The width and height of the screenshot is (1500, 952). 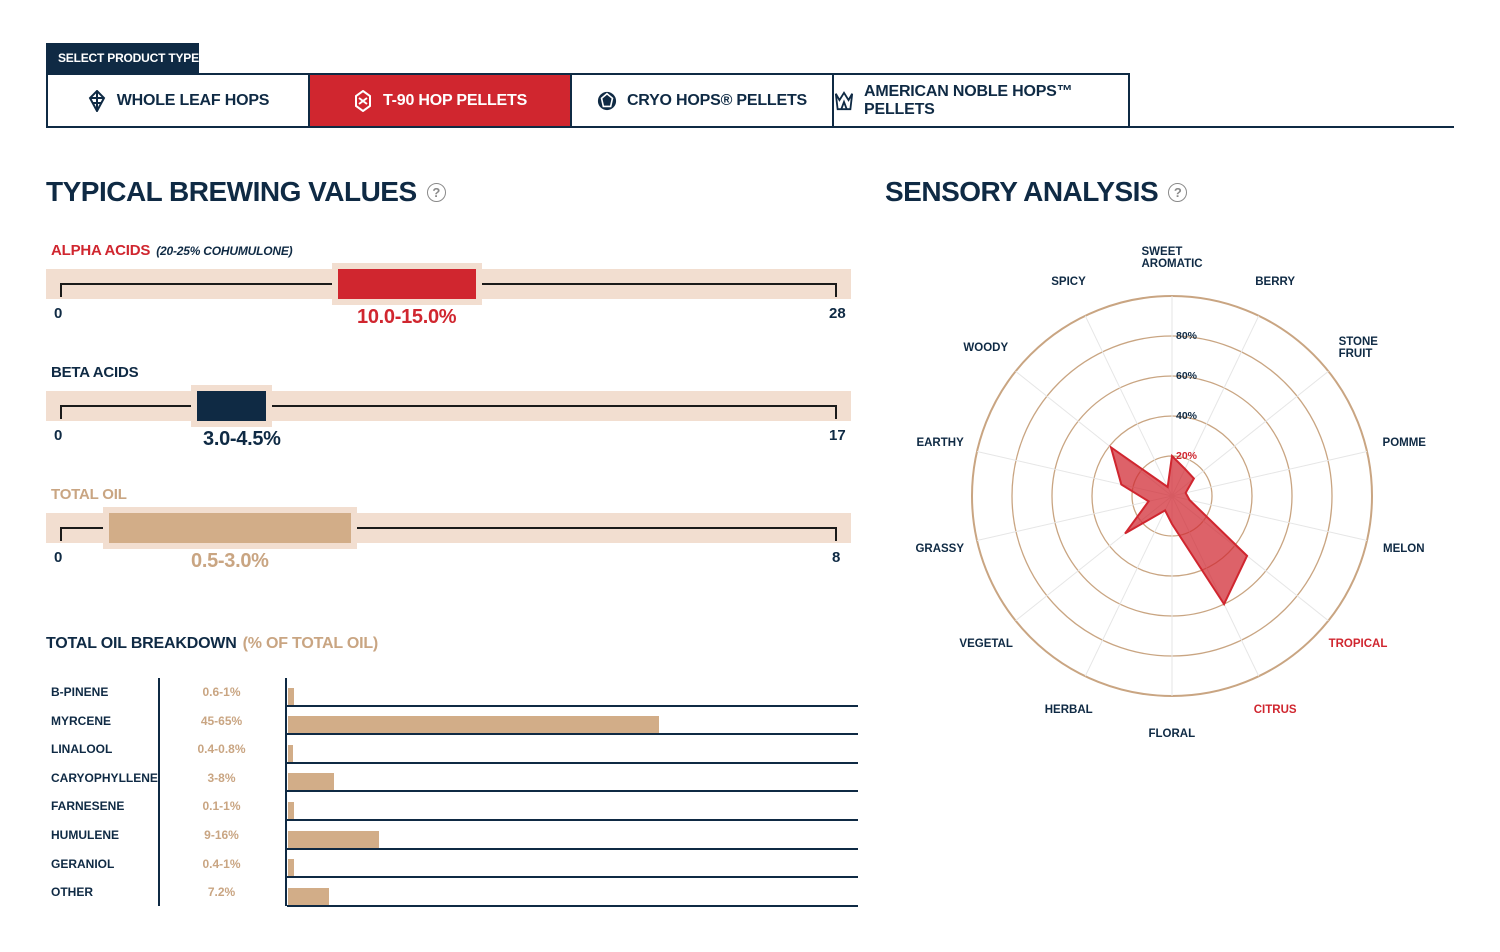 I want to click on beta-acids-value: 3.0-4.5%, so click(x=242, y=439).